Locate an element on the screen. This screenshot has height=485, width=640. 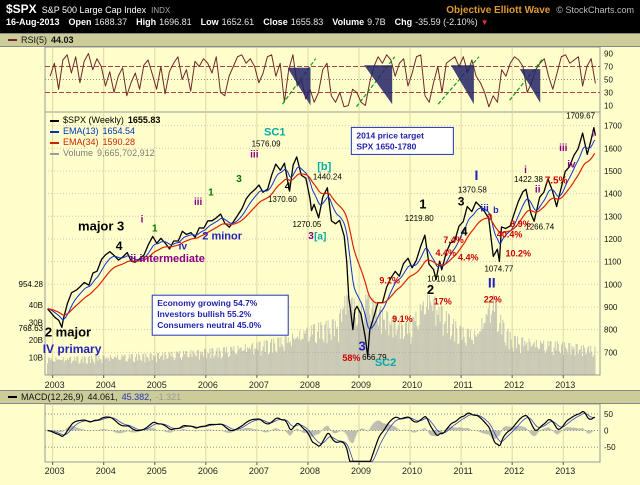
quote-value: 1655.83 is located at coordinates (307, 22).